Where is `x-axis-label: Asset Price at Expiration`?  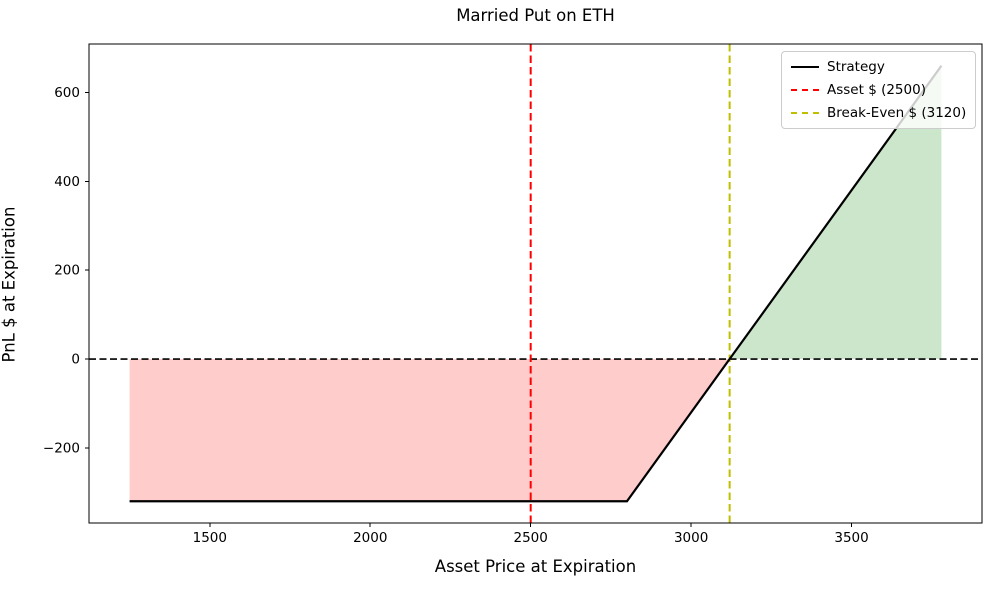
x-axis-label: Asset Price at Expiration is located at coordinates (535, 566).